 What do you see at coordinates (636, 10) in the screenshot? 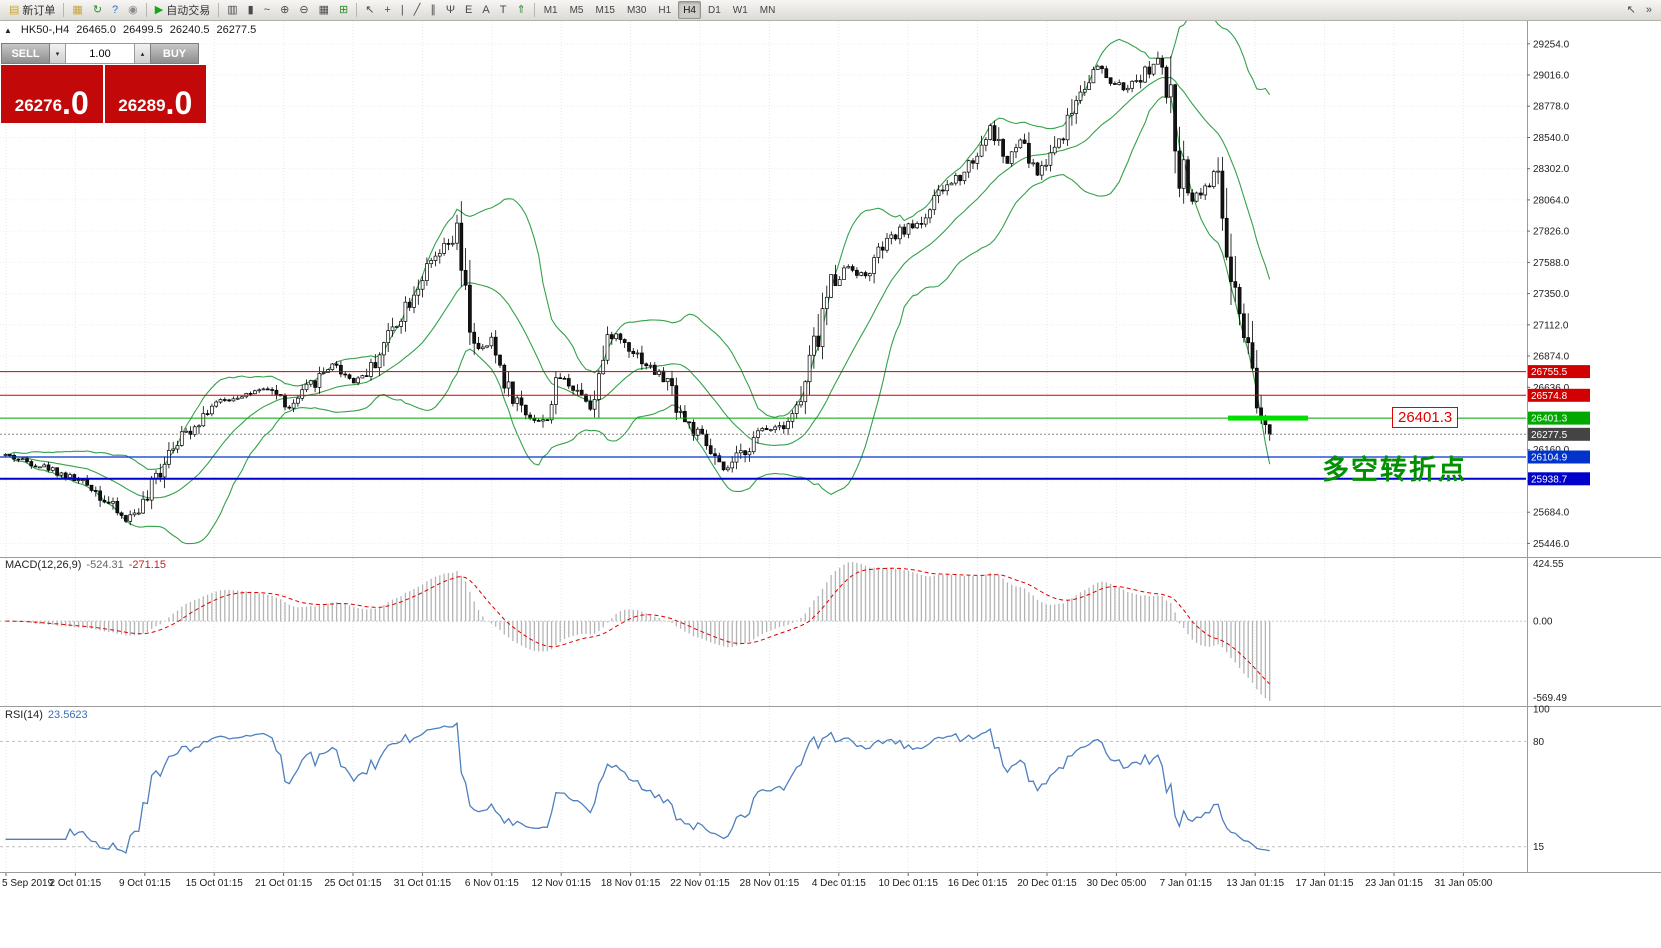
I see `timeframe-button-m30: M30` at bounding box center [636, 10].